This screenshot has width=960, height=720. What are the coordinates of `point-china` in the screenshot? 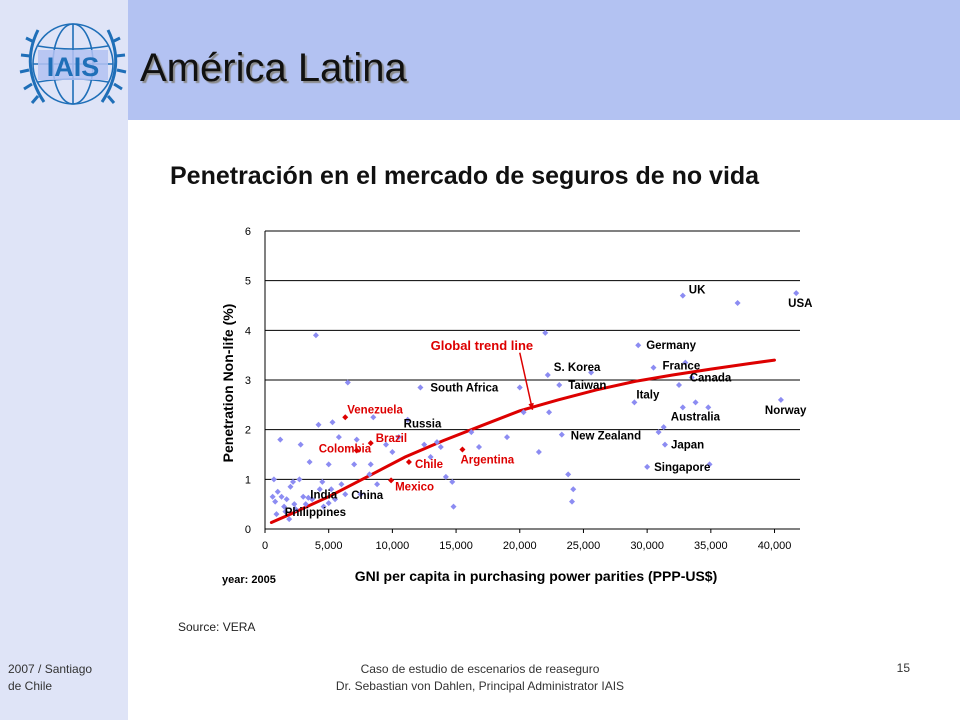 It's located at (345, 494).